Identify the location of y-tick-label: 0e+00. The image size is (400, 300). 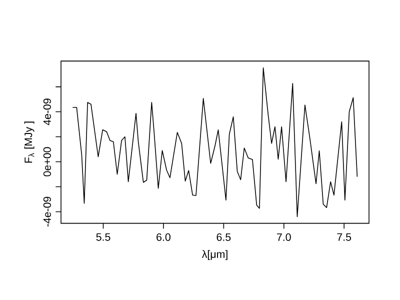
(47, 161).